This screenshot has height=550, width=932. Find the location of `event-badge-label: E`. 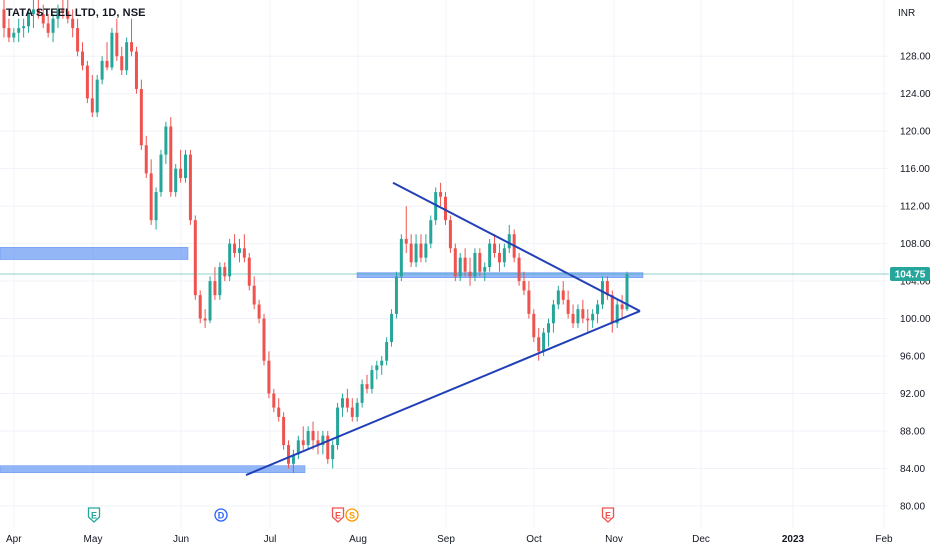

event-badge-label: E is located at coordinates (338, 516).